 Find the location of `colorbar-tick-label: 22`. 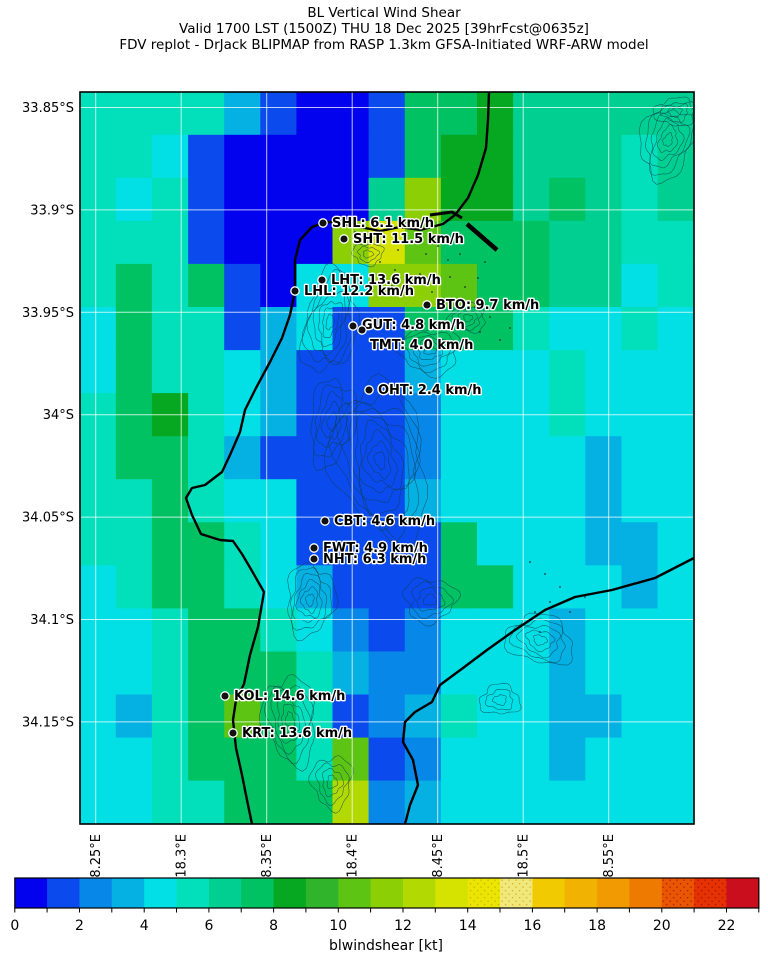

colorbar-tick-label: 22 is located at coordinates (727, 926).